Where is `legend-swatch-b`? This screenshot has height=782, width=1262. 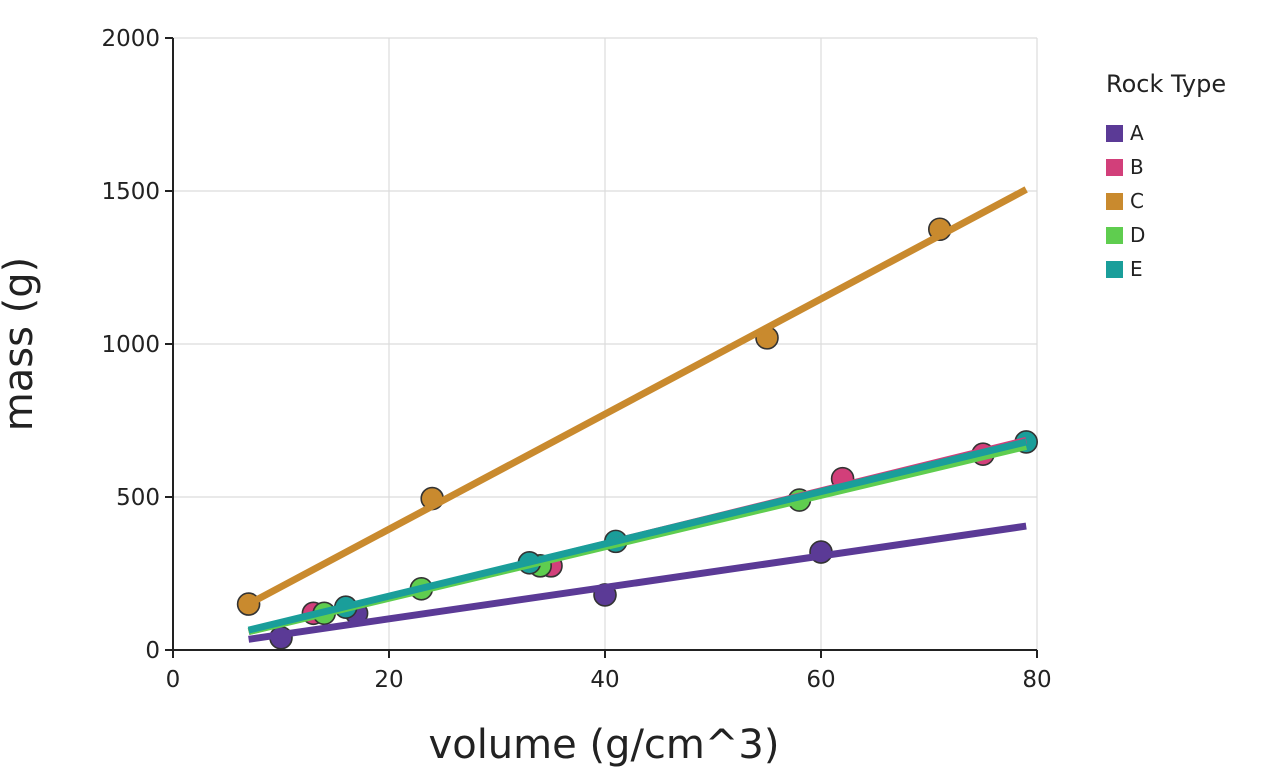 legend-swatch-b is located at coordinates (1114, 167).